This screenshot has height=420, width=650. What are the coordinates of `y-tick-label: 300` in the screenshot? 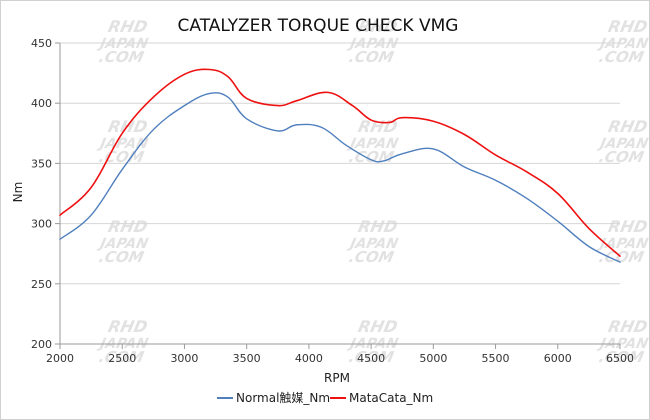 It's located at (41, 224).